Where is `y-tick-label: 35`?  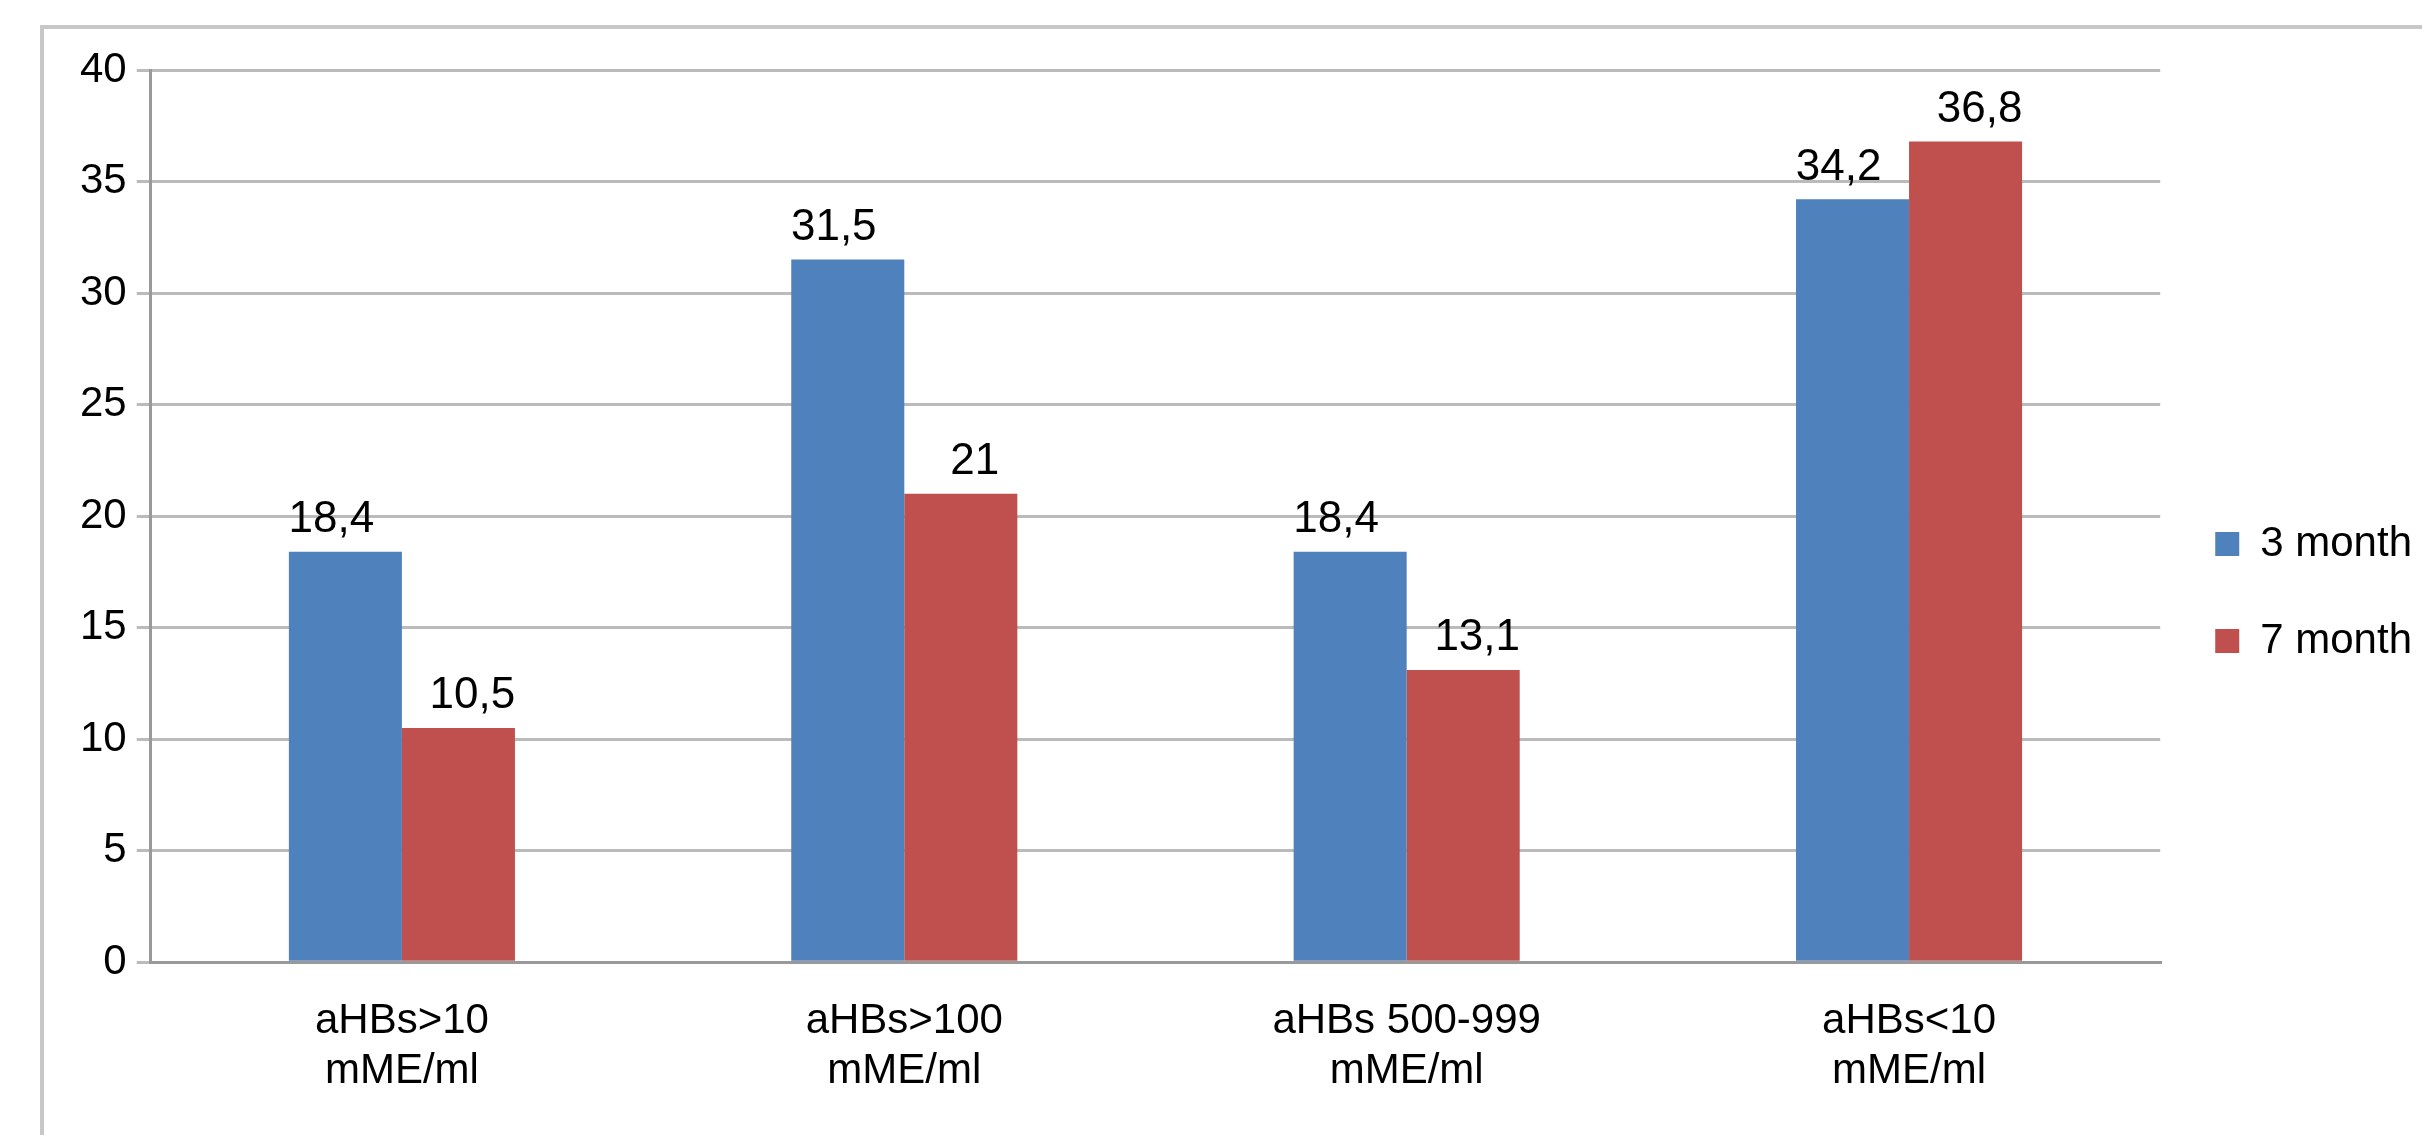 y-tick-label: 35 is located at coordinates (103, 179).